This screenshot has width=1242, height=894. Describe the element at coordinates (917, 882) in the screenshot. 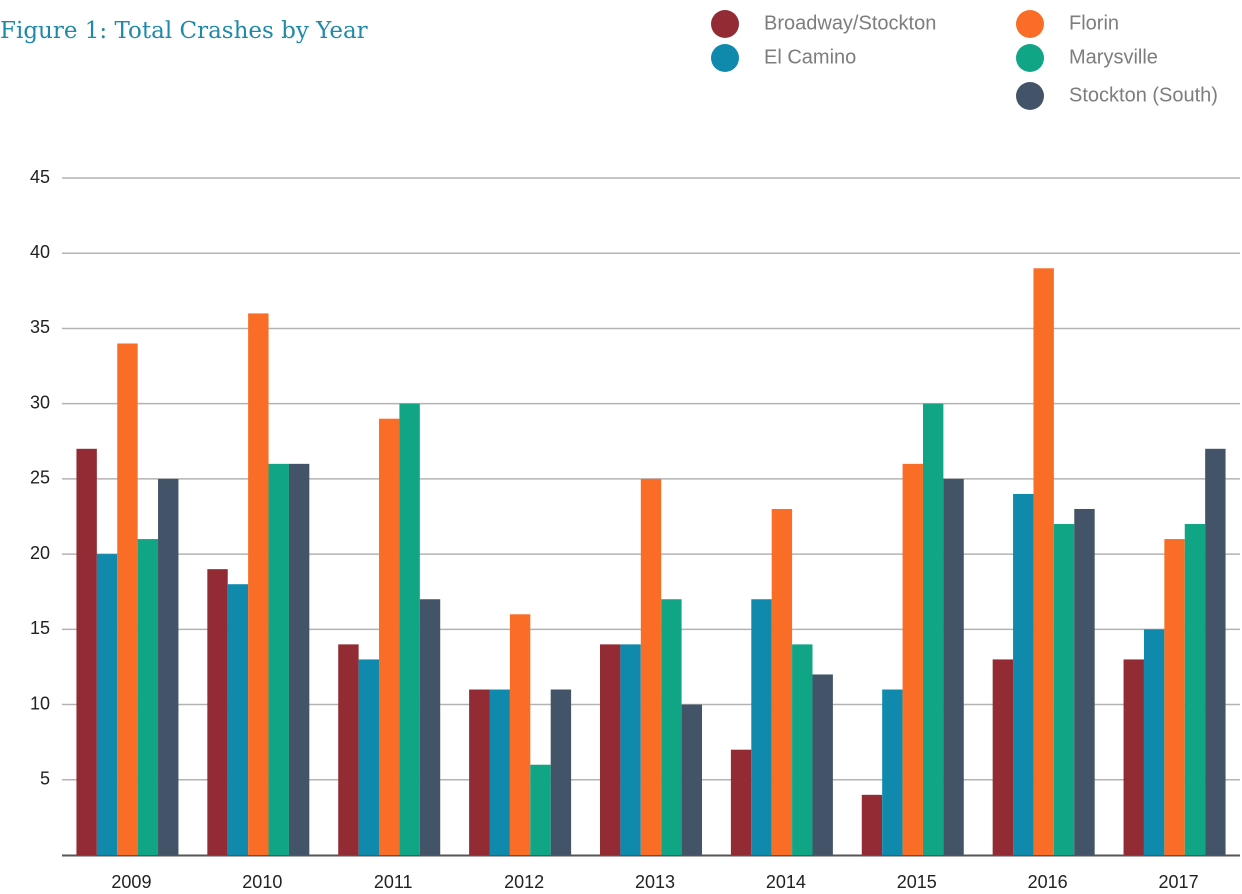

I see `x-tick-label: 2015` at that location.